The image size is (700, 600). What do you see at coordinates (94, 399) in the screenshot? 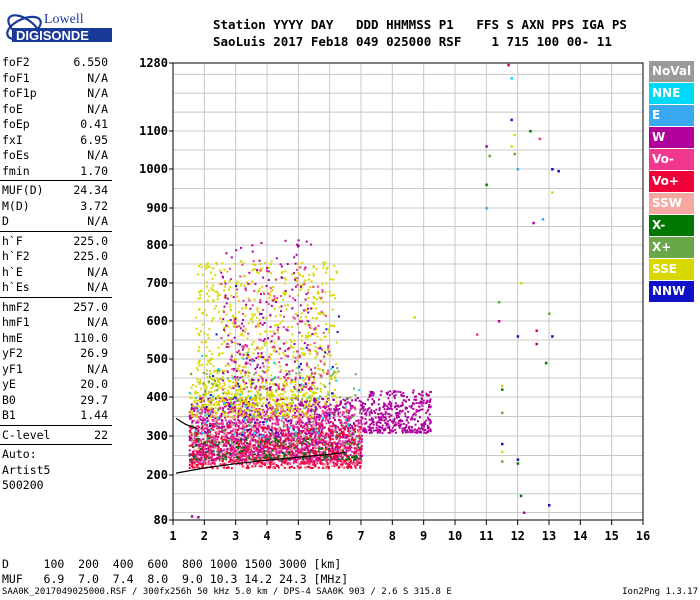
I see `param-value: 29.7` at bounding box center [94, 399].